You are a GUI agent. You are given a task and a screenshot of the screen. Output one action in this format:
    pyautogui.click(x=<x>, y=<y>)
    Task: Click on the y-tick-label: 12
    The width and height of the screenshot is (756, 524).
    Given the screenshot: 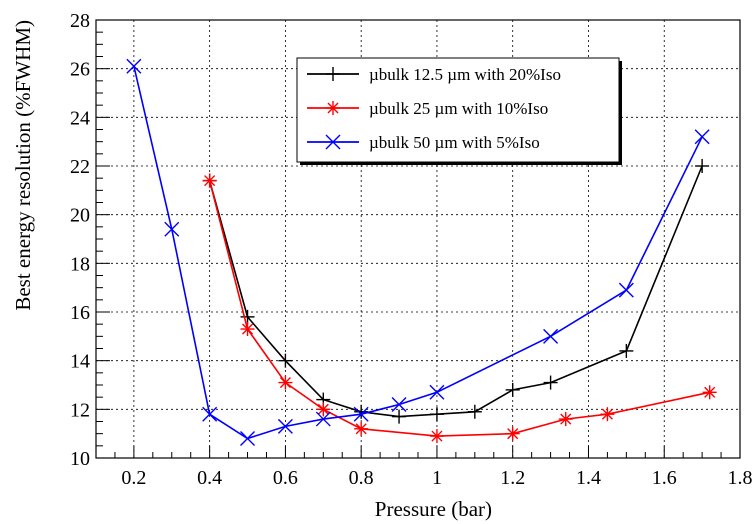 What is the action you would take?
    pyautogui.click(x=80, y=410)
    